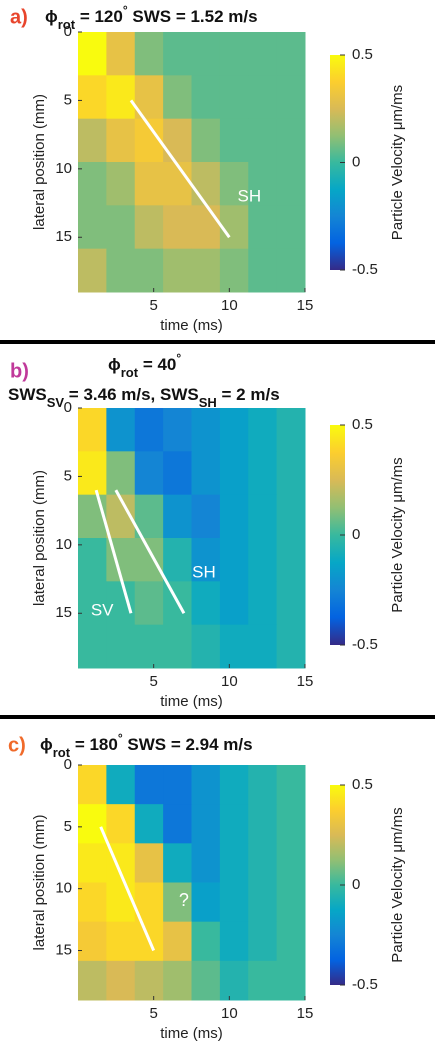  I want to click on panel-title: ϕrot = 180° SWS = 2.94 m/s, so click(146, 745).